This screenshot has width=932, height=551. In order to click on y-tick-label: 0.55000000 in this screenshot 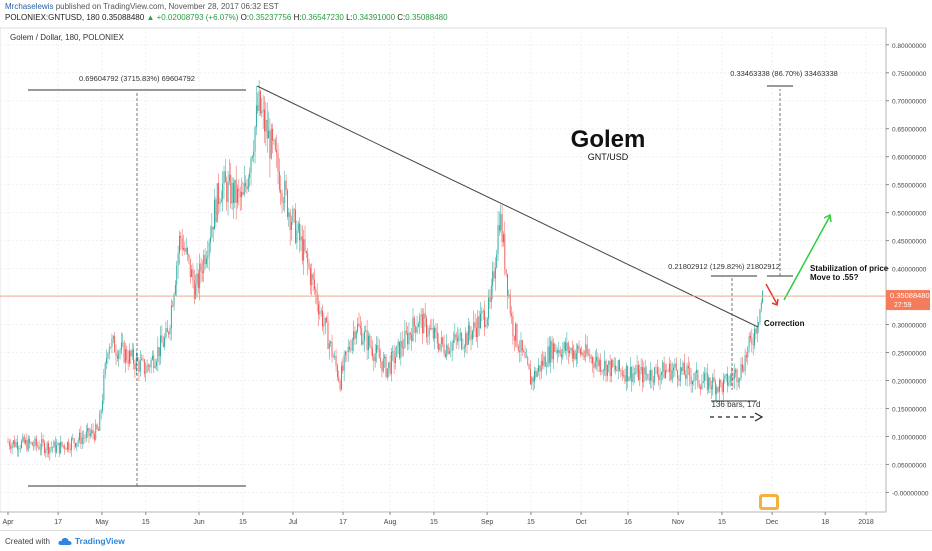, I will do `click(909, 186)`.